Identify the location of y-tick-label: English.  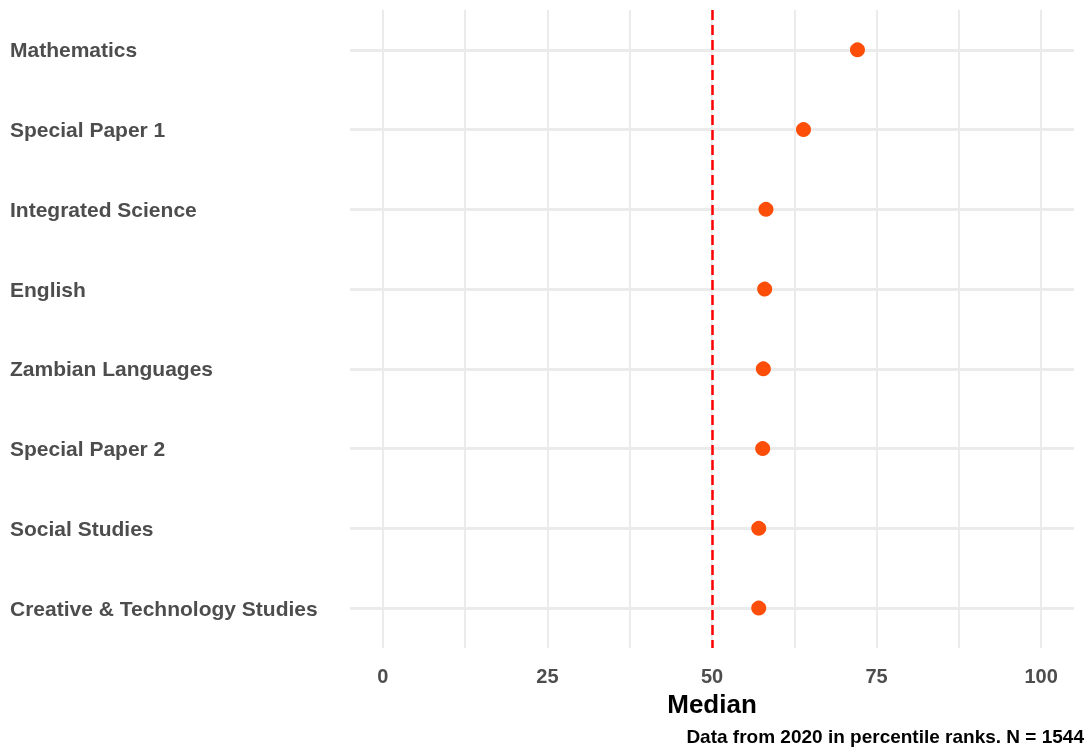
(48, 289).